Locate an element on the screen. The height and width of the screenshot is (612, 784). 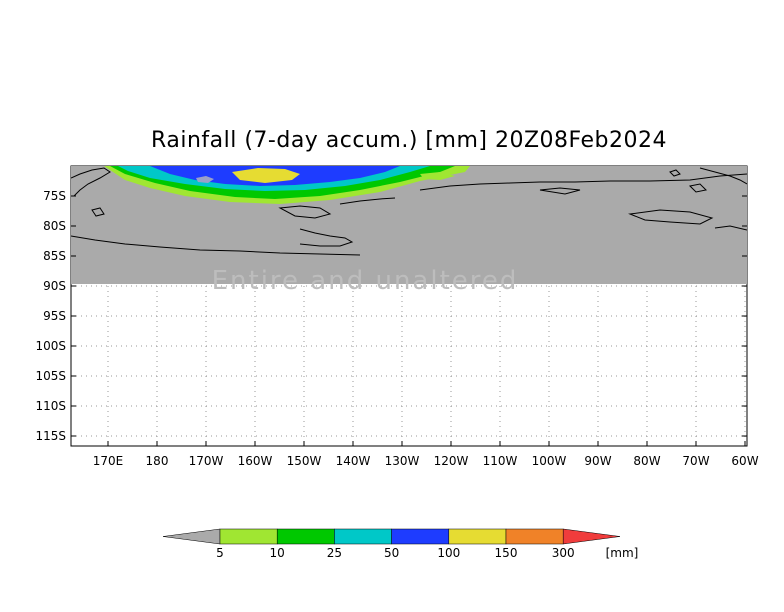
y-tick-label: 75S is located at coordinates (54, 196).